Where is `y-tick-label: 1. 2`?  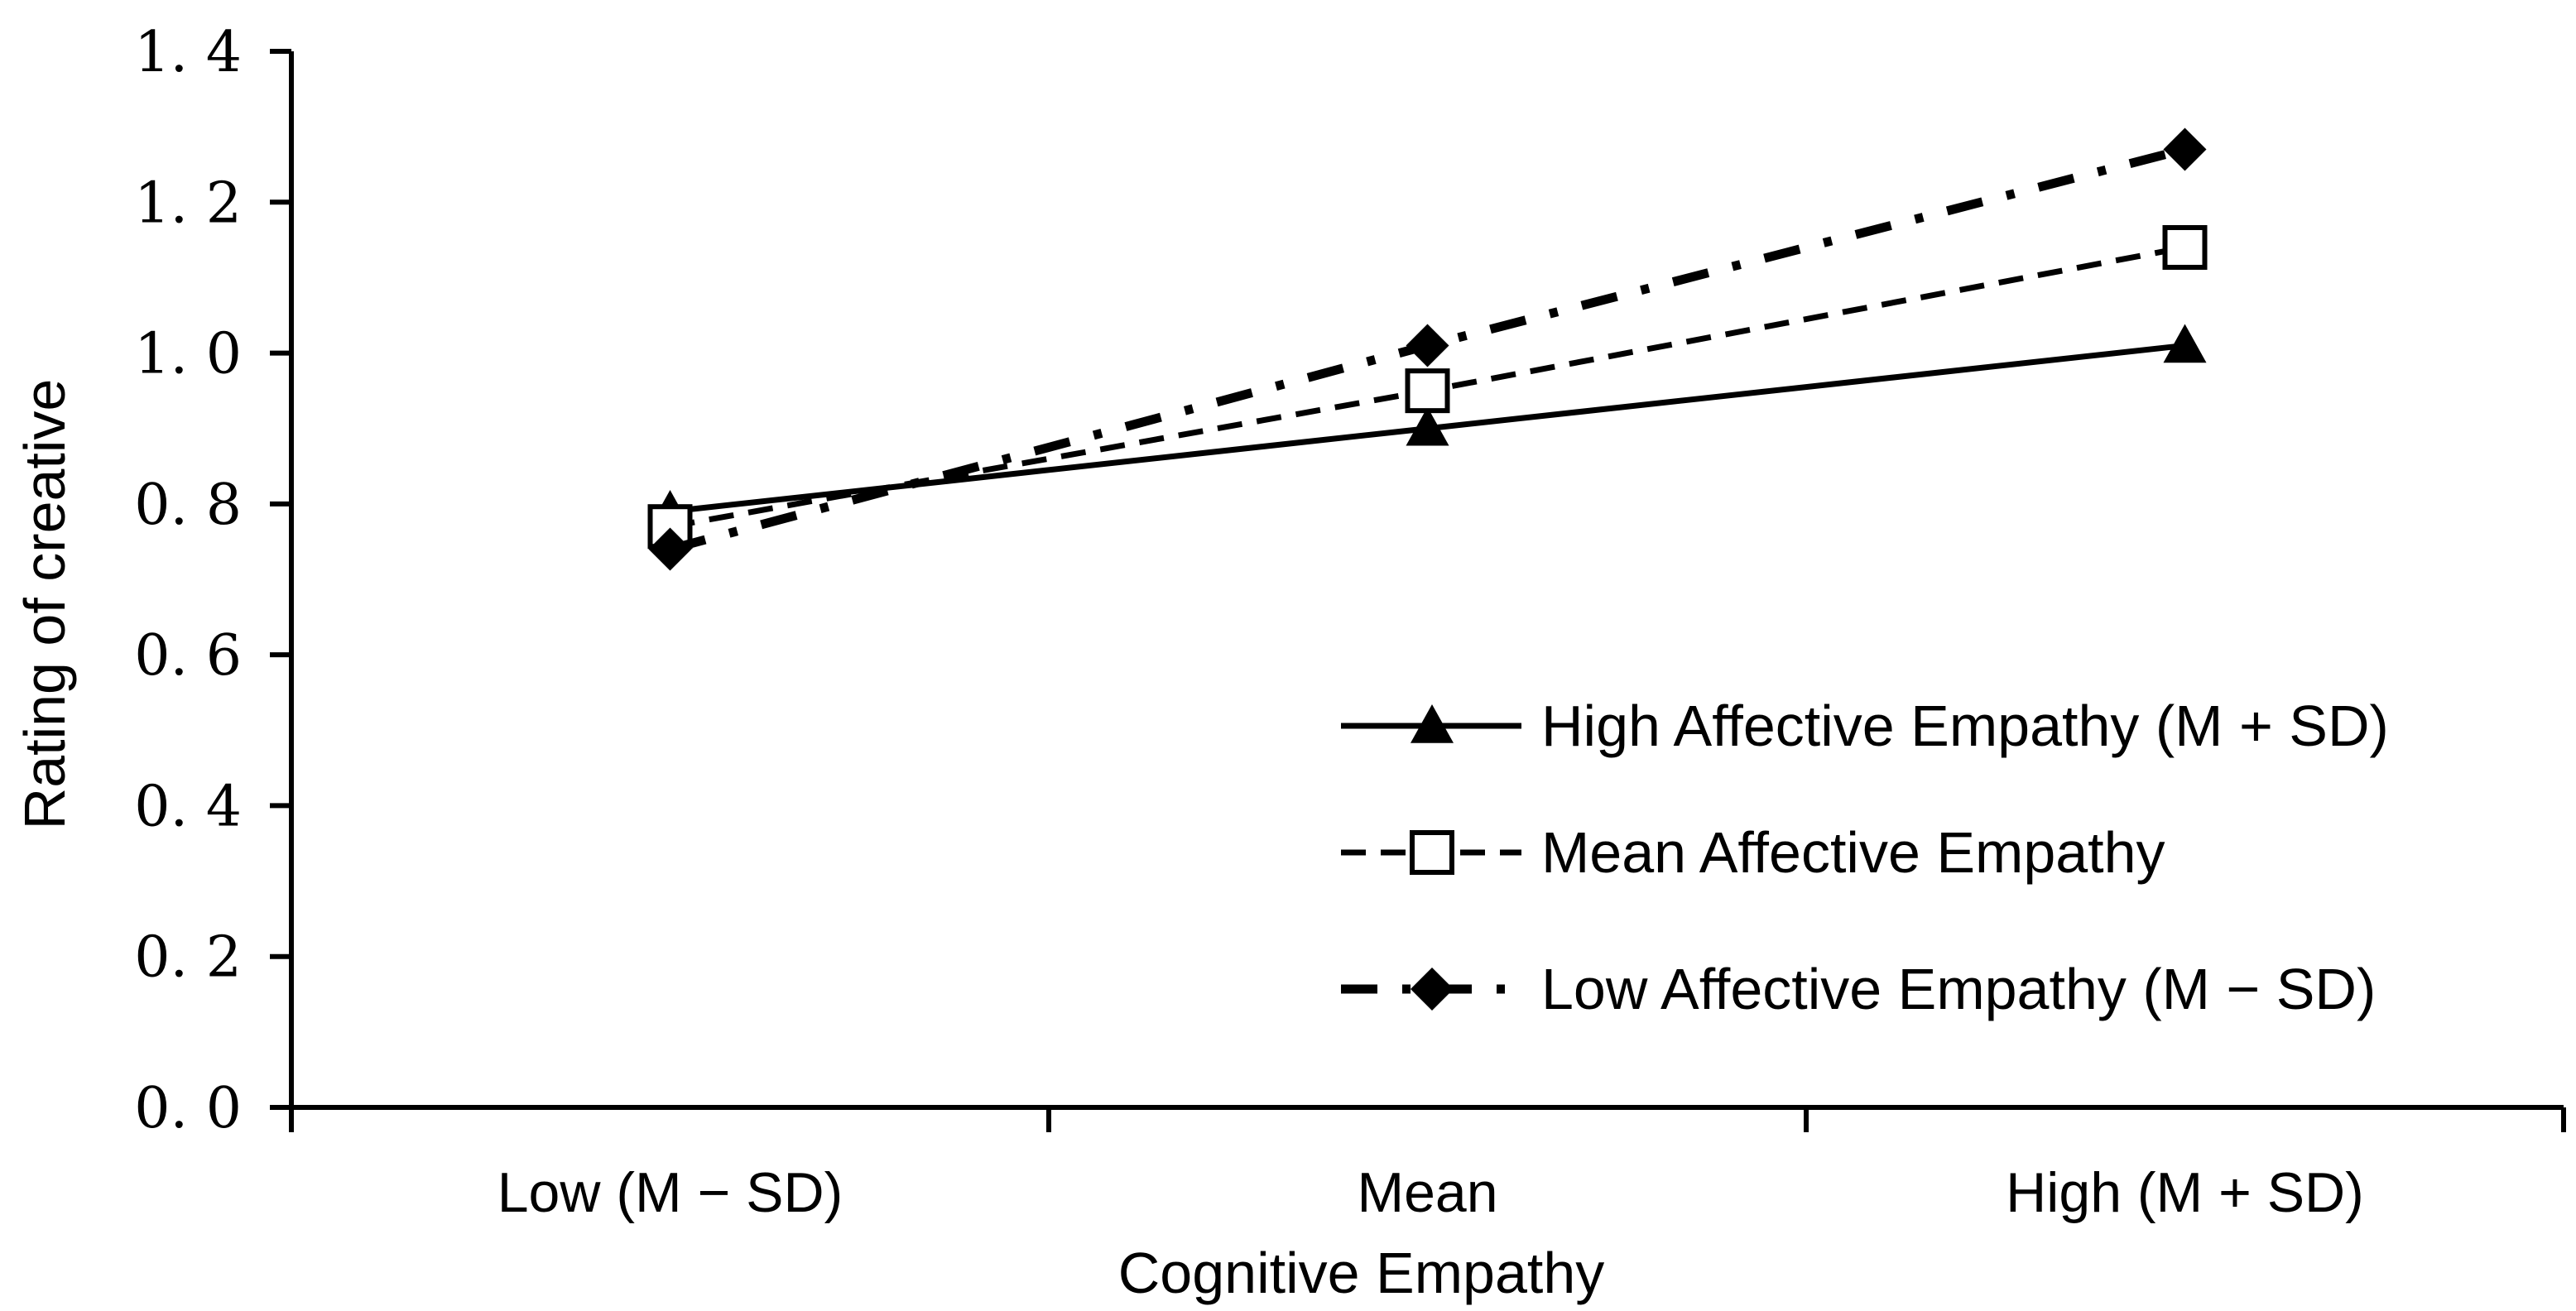 y-tick-label: 1. 2 is located at coordinates (188, 203).